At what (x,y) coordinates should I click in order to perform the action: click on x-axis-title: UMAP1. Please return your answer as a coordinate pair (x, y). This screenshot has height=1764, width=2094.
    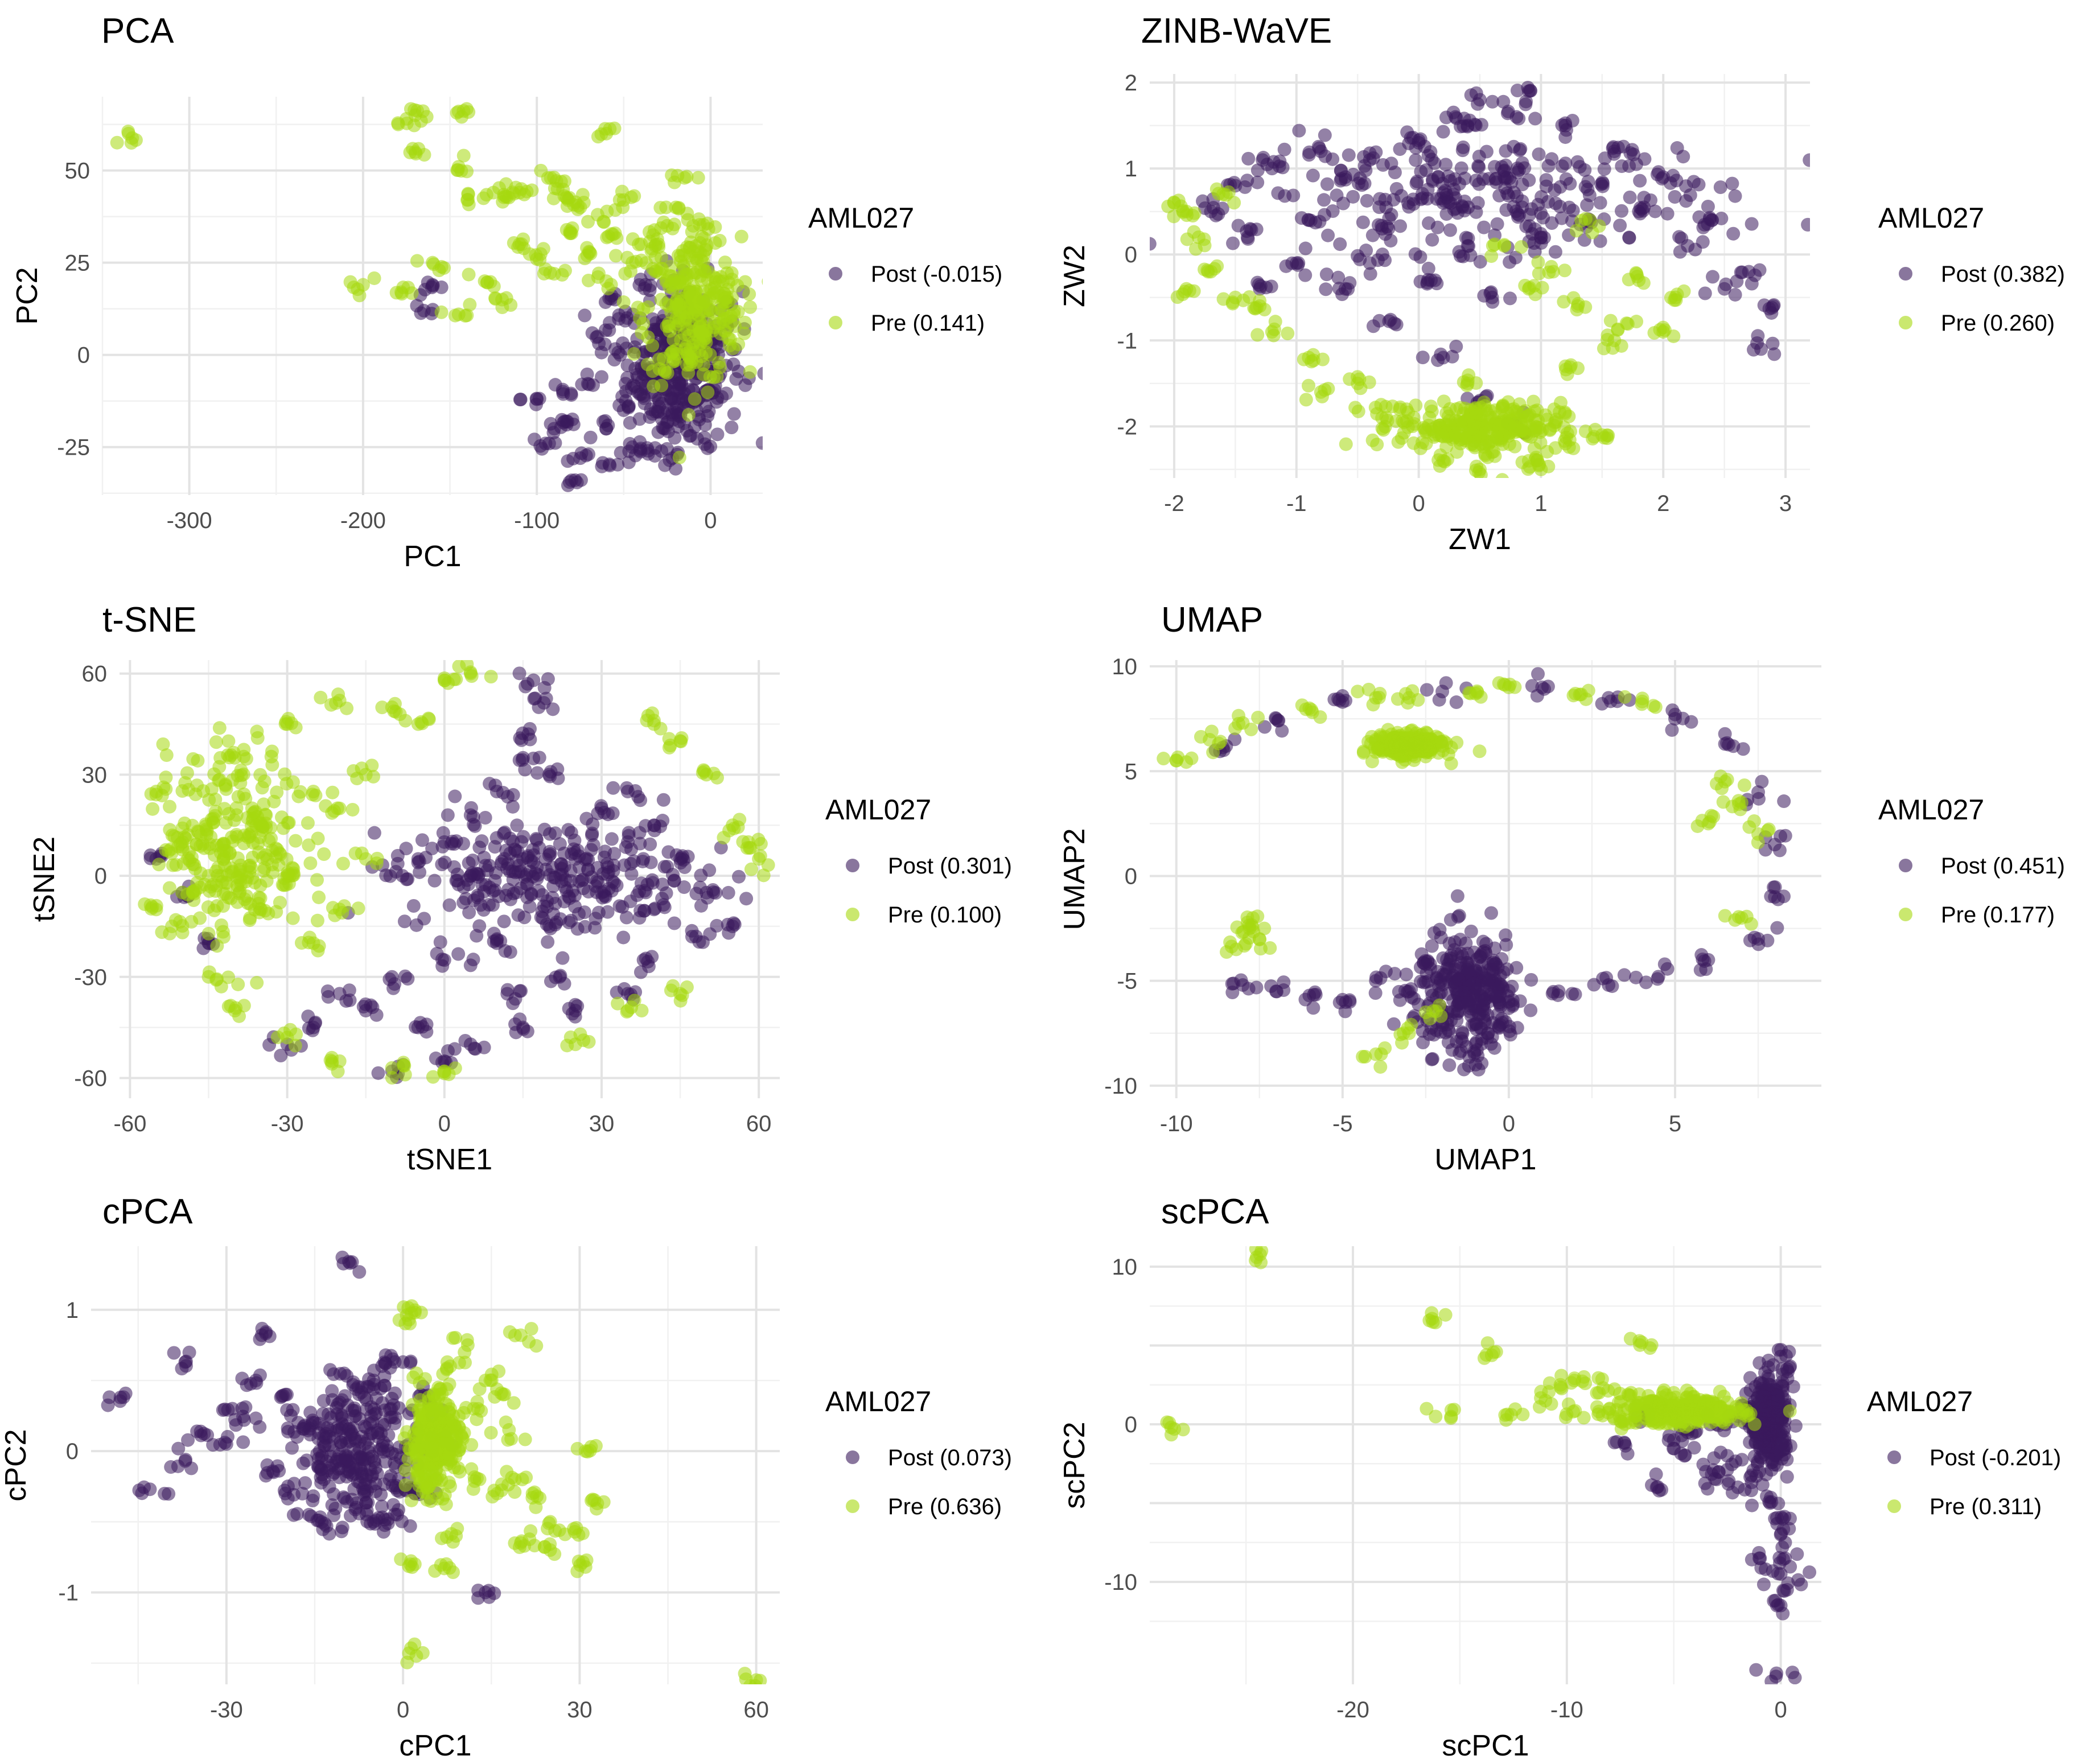
    Looking at the image, I should click on (1485, 1160).